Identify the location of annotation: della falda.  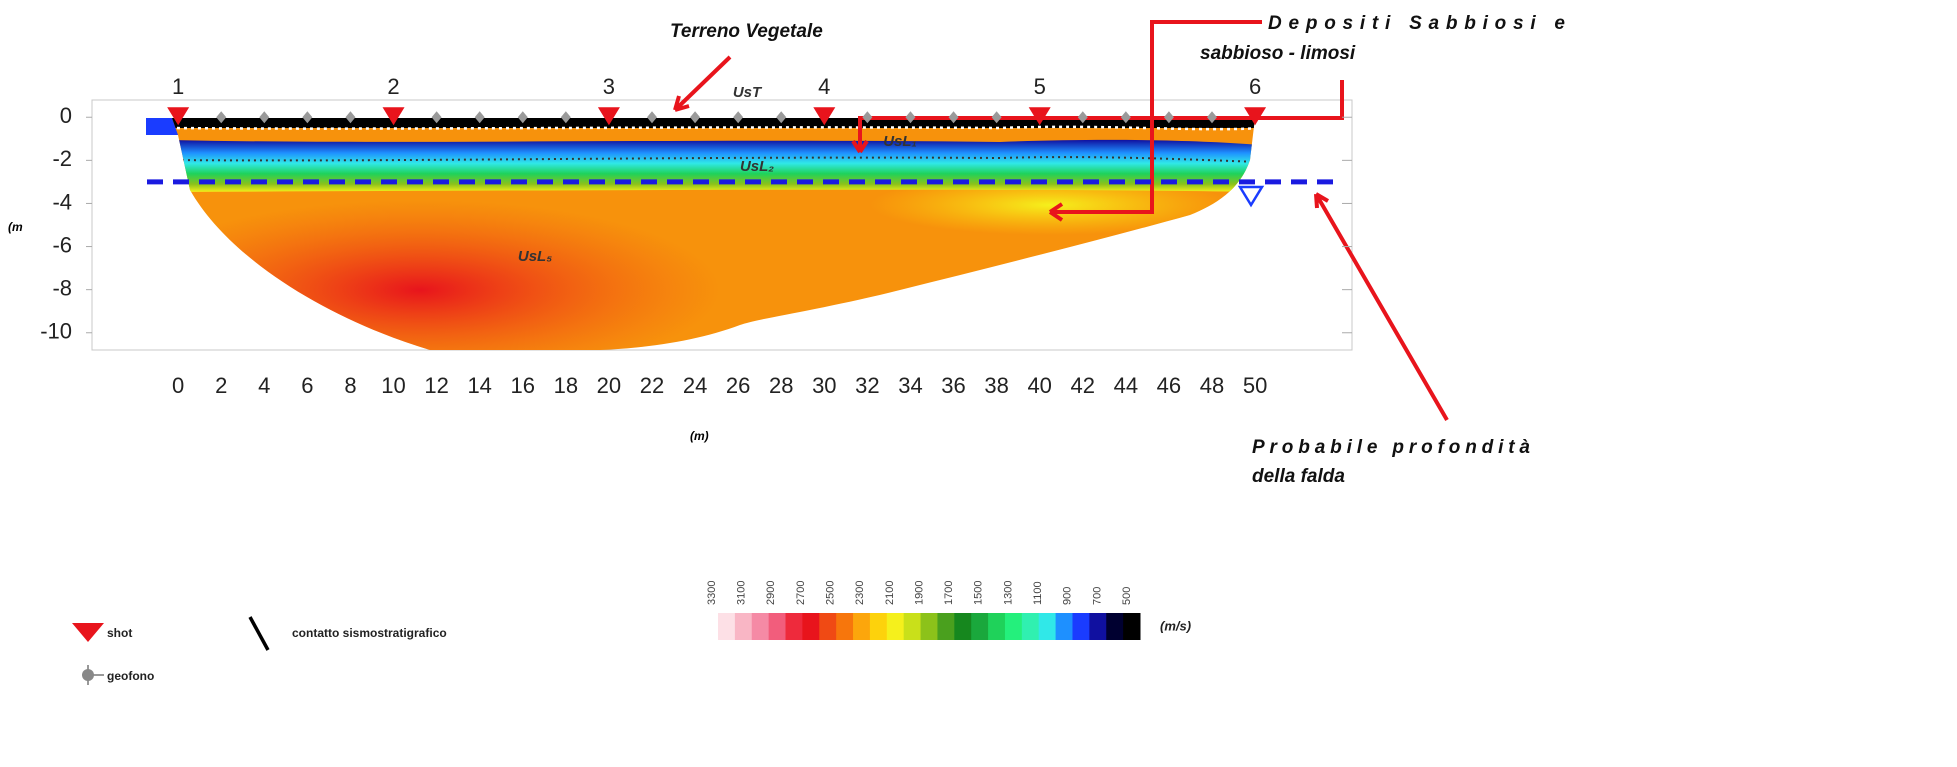
(1298, 476).